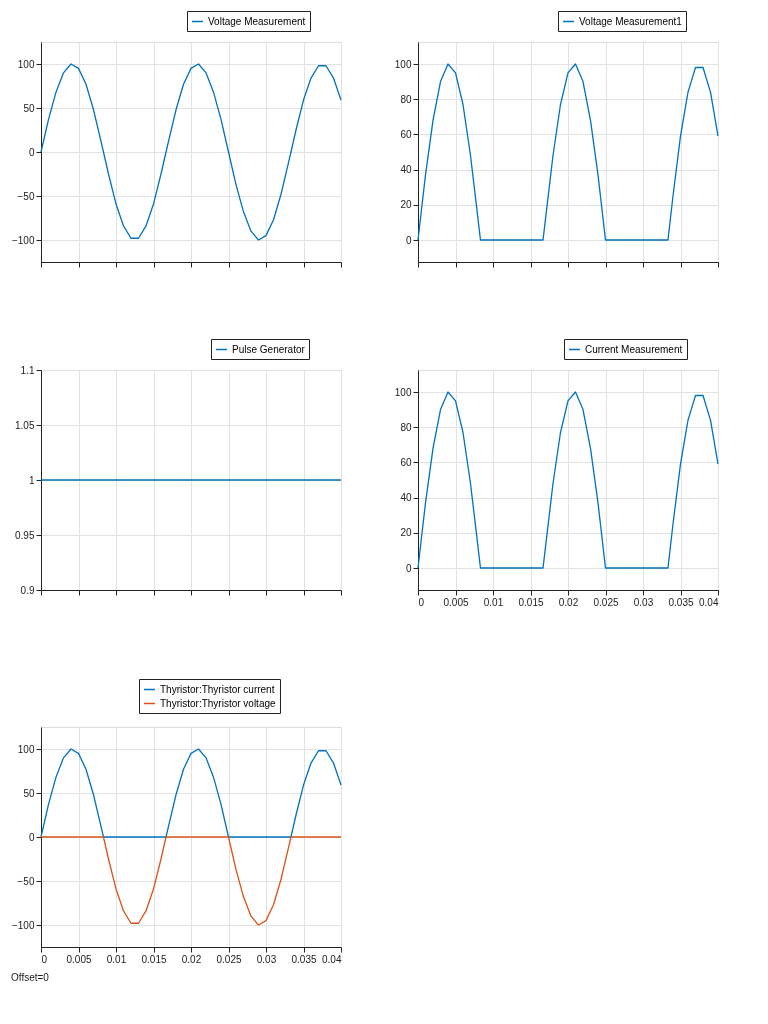 The width and height of the screenshot is (768, 1024). I want to click on y-tick-label: 1.05, so click(25, 425).